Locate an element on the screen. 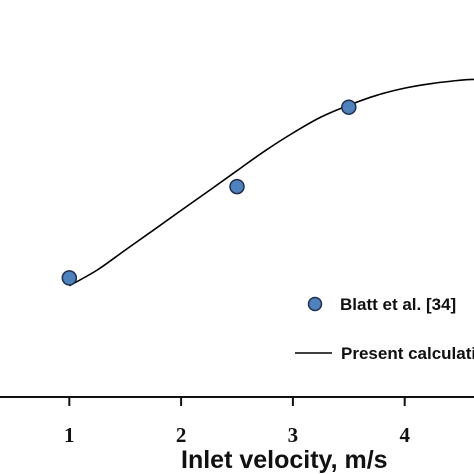  x-tick-label-3: 3 is located at coordinates (293, 435).